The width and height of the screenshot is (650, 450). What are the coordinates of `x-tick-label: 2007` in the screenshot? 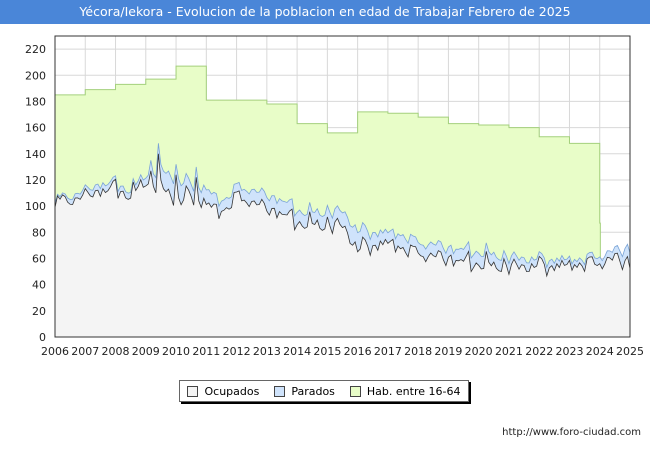 It's located at (85, 351).